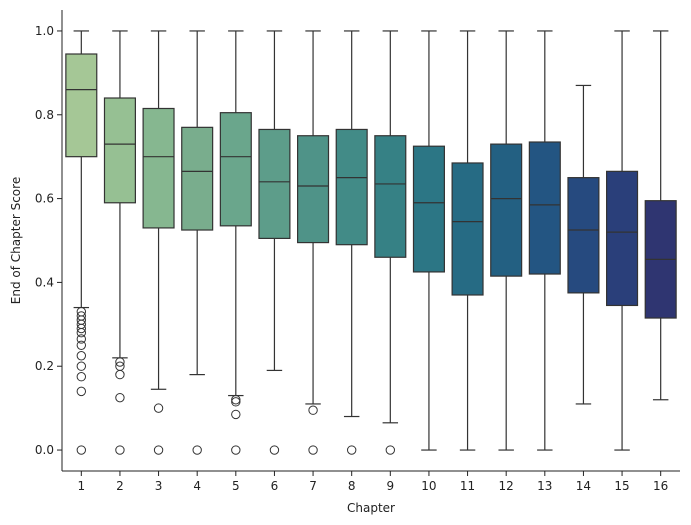 This screenshot has width=691, height=525. I want to click on x-ticks: 1 2 3 4 5 6 7 8 9 10 11 12 13 14 15 16, so click(372, 482).